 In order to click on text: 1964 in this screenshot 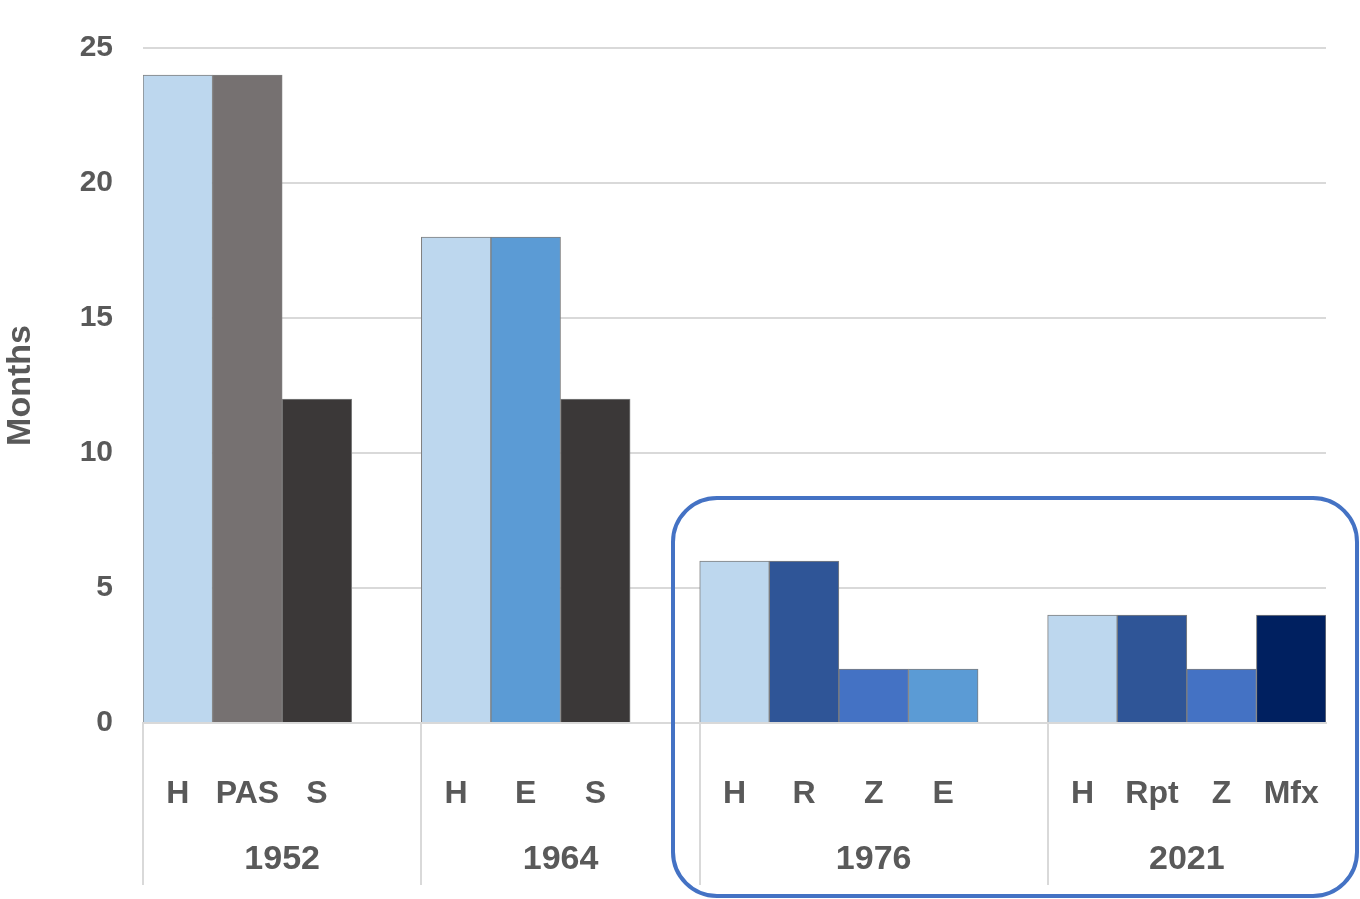, I will do `click(560, 857)`.